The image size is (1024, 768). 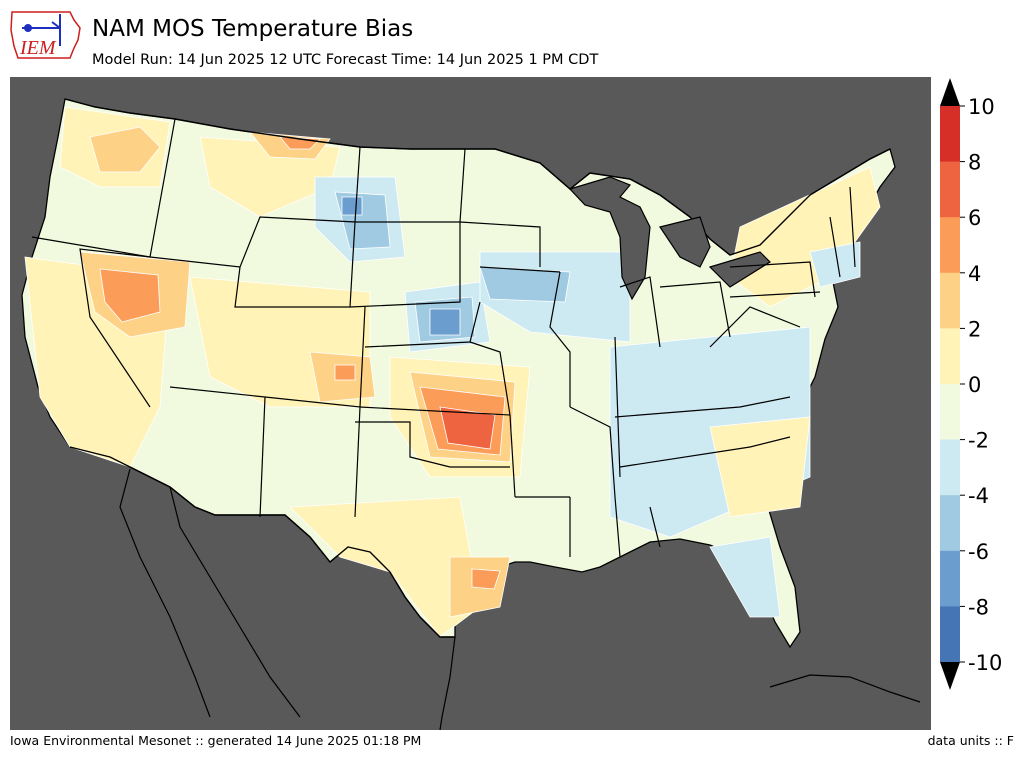 What do you see at coordinates (445, 322) in the screenshot?
I see `bias-zone-nebraska-cold` at bounding box center [445, 322].